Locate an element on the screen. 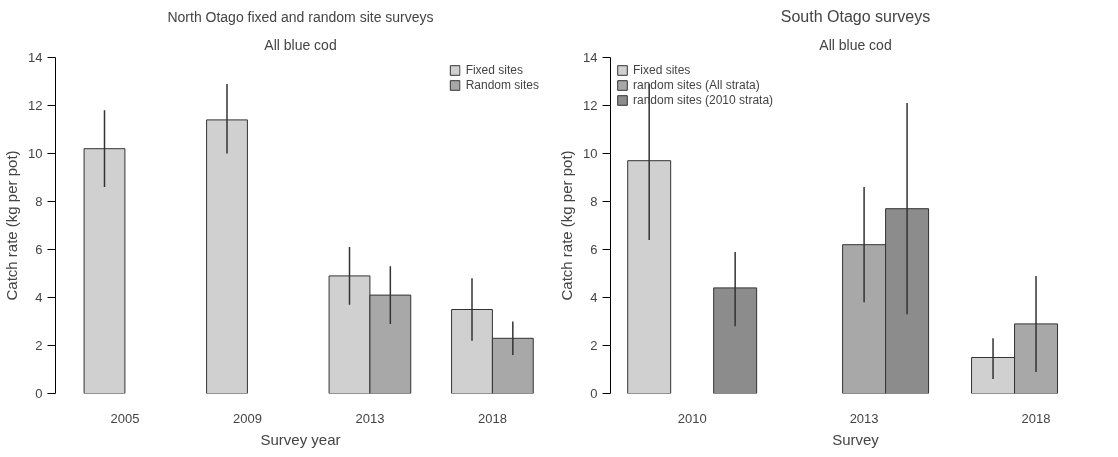  x-tick-label: 2009 is located at coordinates (247, 418).